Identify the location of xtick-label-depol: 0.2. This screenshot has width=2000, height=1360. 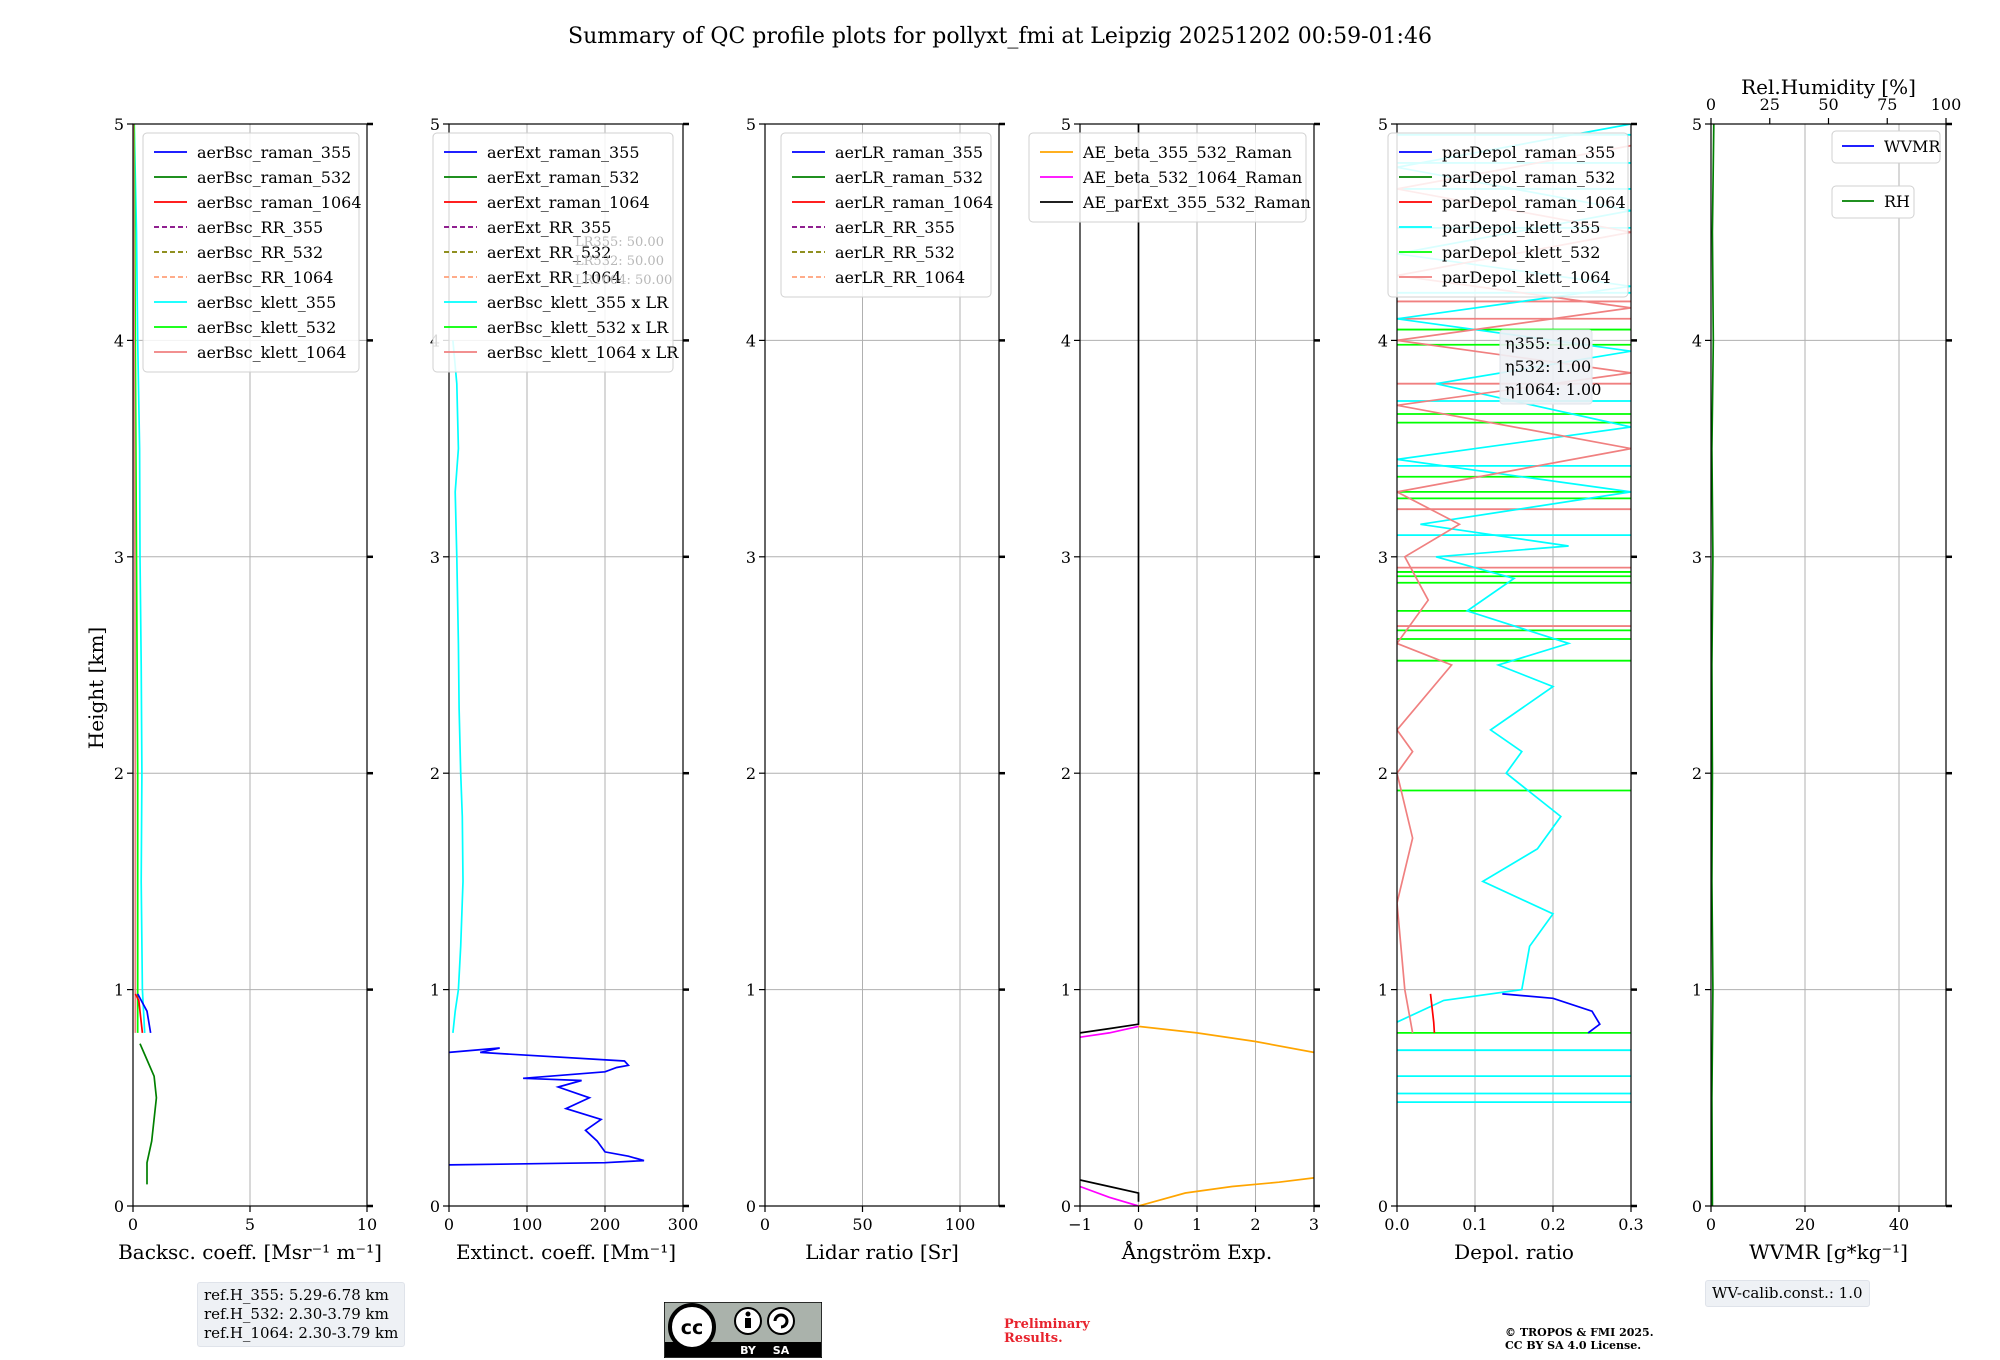
(1552, 1224).